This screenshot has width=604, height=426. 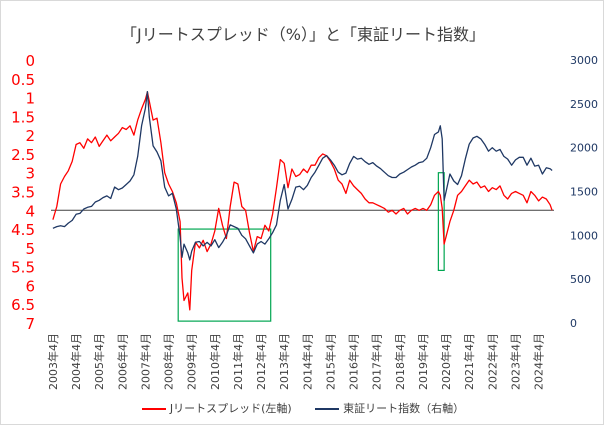 I want to click on right-axis-tick-0: 0, so click(x=573, y=323).